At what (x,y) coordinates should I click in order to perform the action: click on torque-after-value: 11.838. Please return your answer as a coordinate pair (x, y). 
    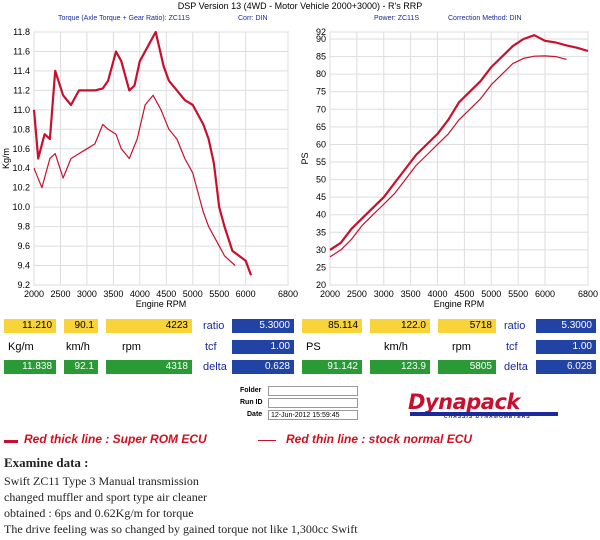
    Looking at the image, I should click on (30, 367).